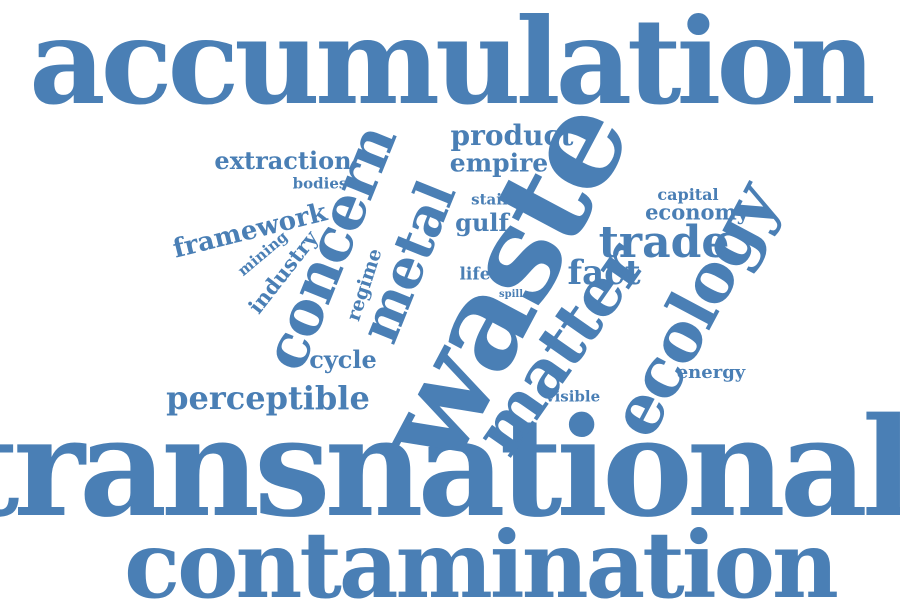 Image resolution: width=900 pixels, height=602 pixels. I want to click on word-economy: economy, so click(697, 212).